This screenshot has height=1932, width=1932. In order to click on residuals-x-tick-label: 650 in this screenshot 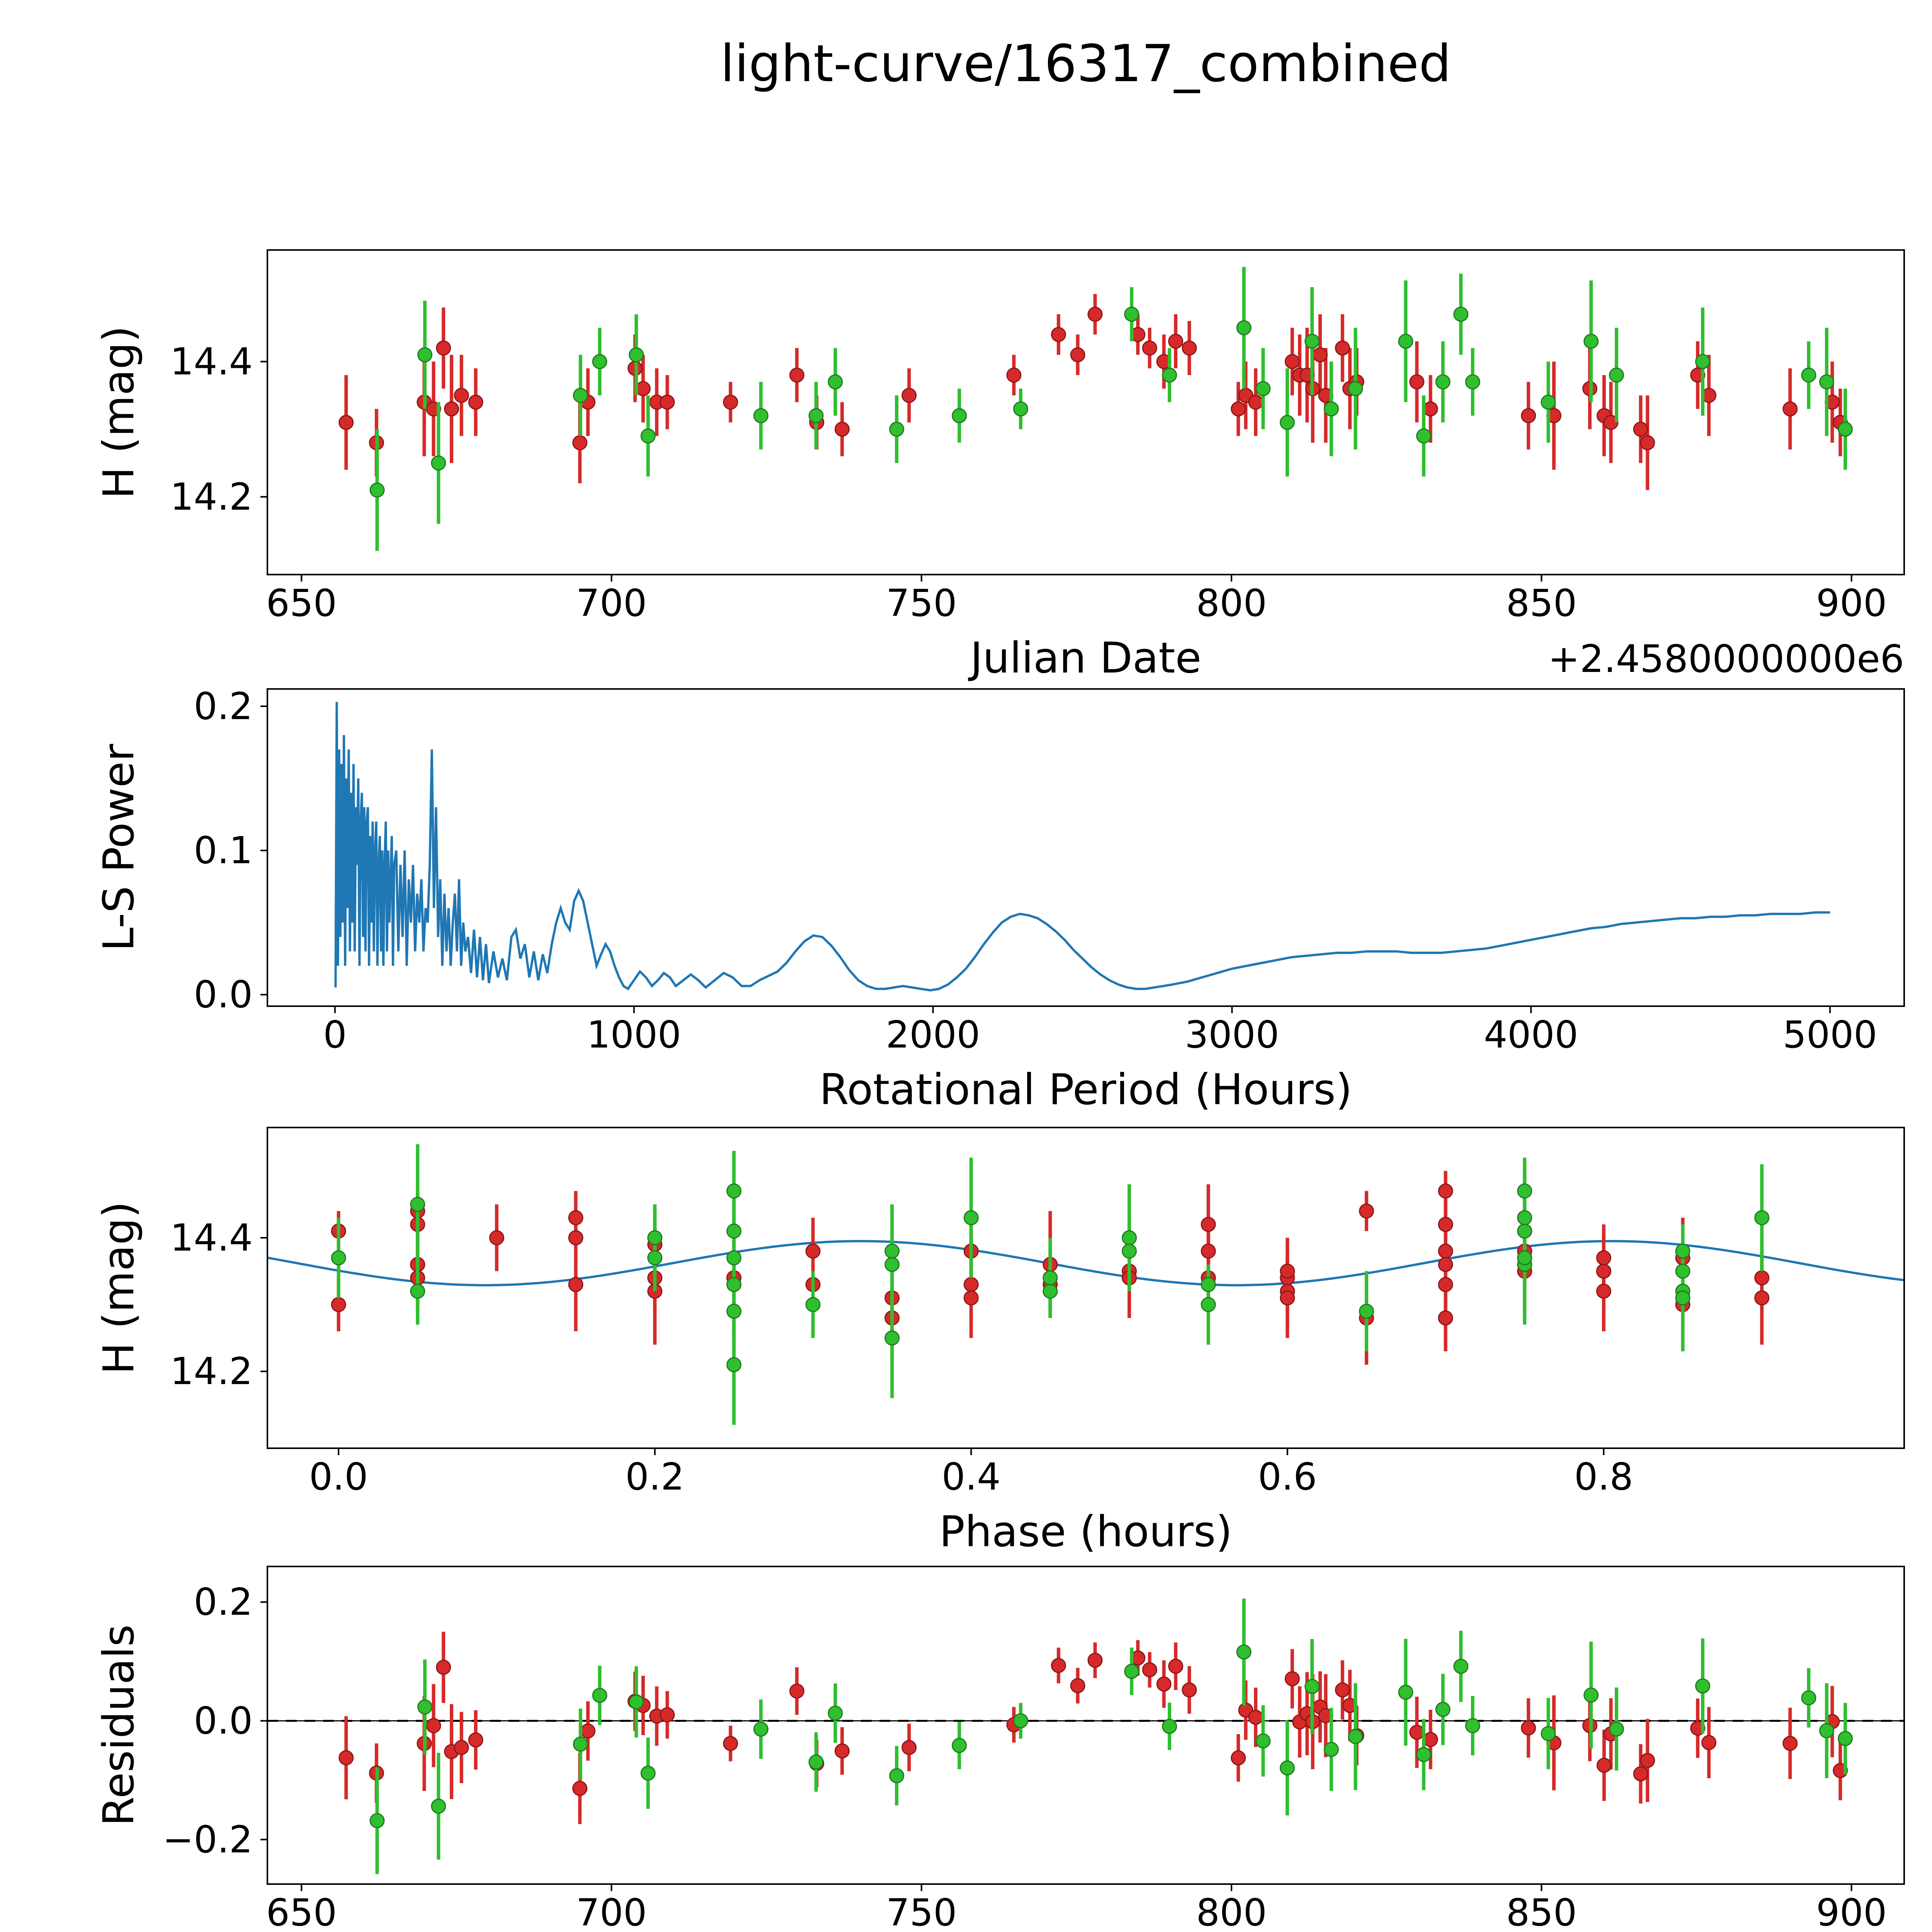, I will do `click(301, 1912)`.